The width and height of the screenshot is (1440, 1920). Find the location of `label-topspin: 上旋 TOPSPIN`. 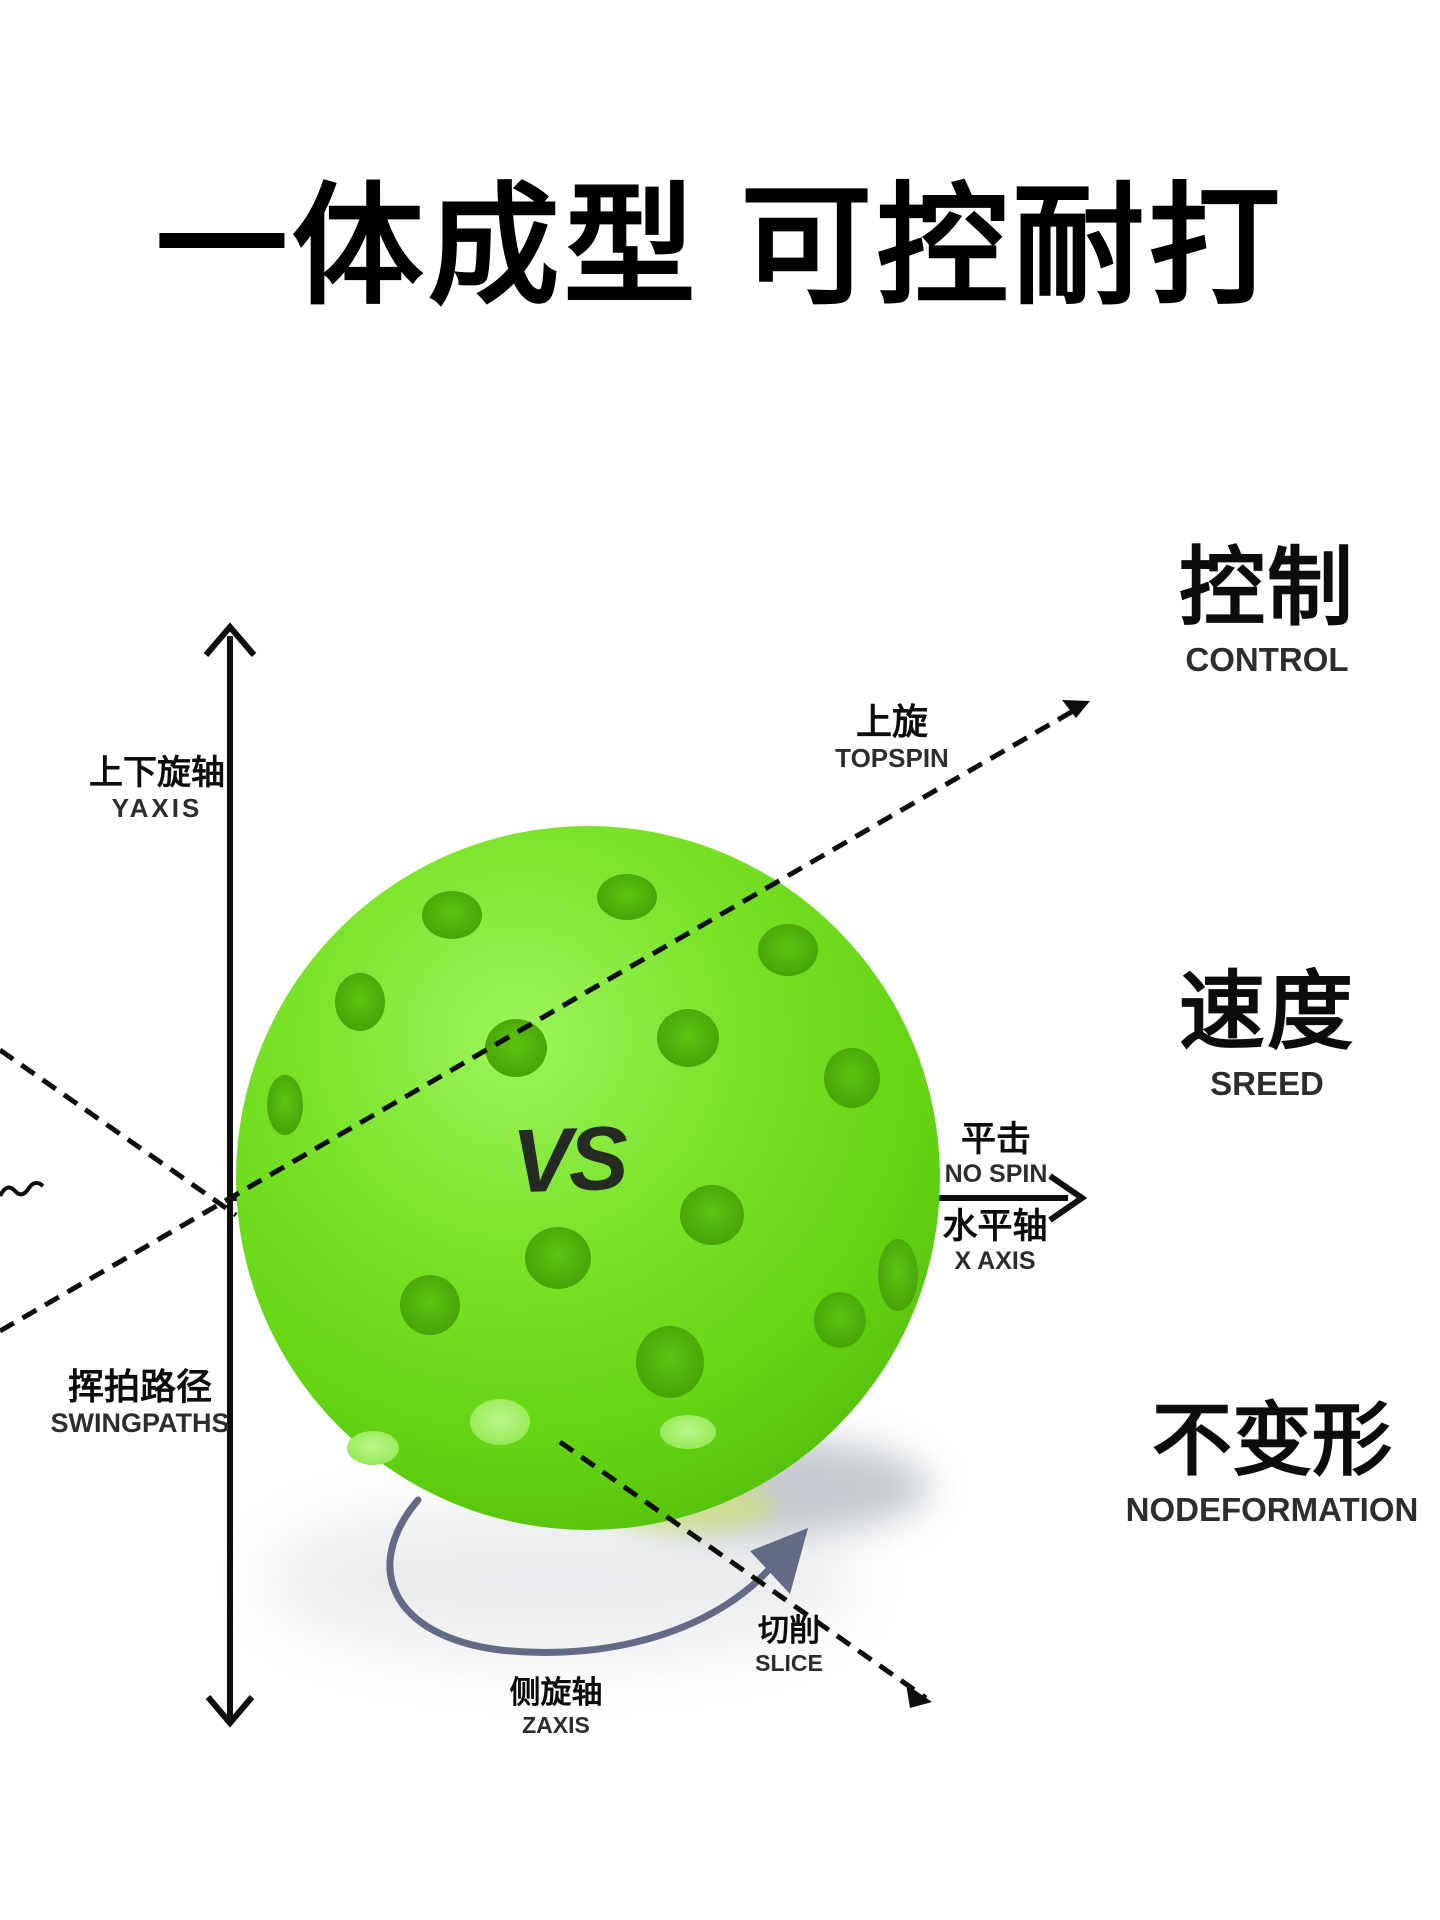

label-topspin: 上旋 TOPSPIN is located at coordinates (892, 737).